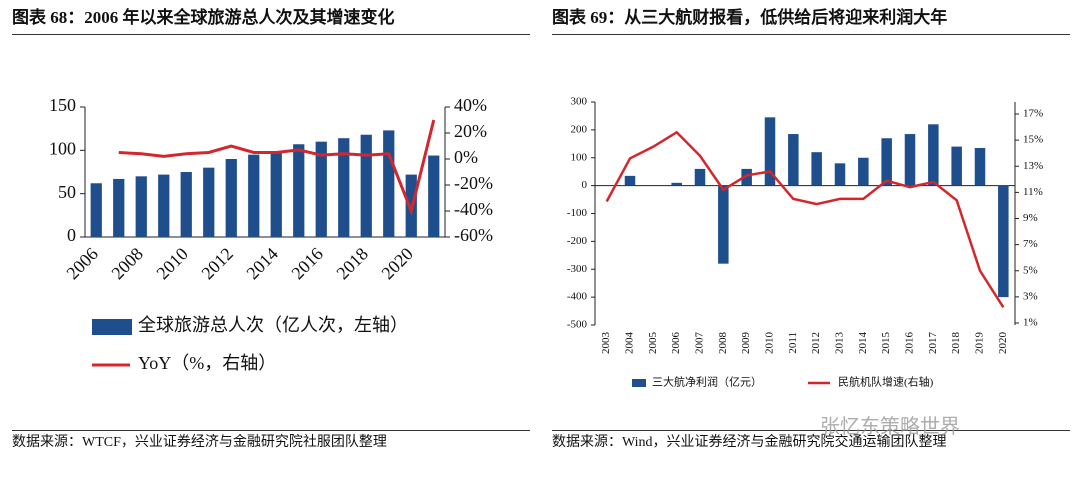  I want to click on y-tick-label: -200, so click(577, 241).